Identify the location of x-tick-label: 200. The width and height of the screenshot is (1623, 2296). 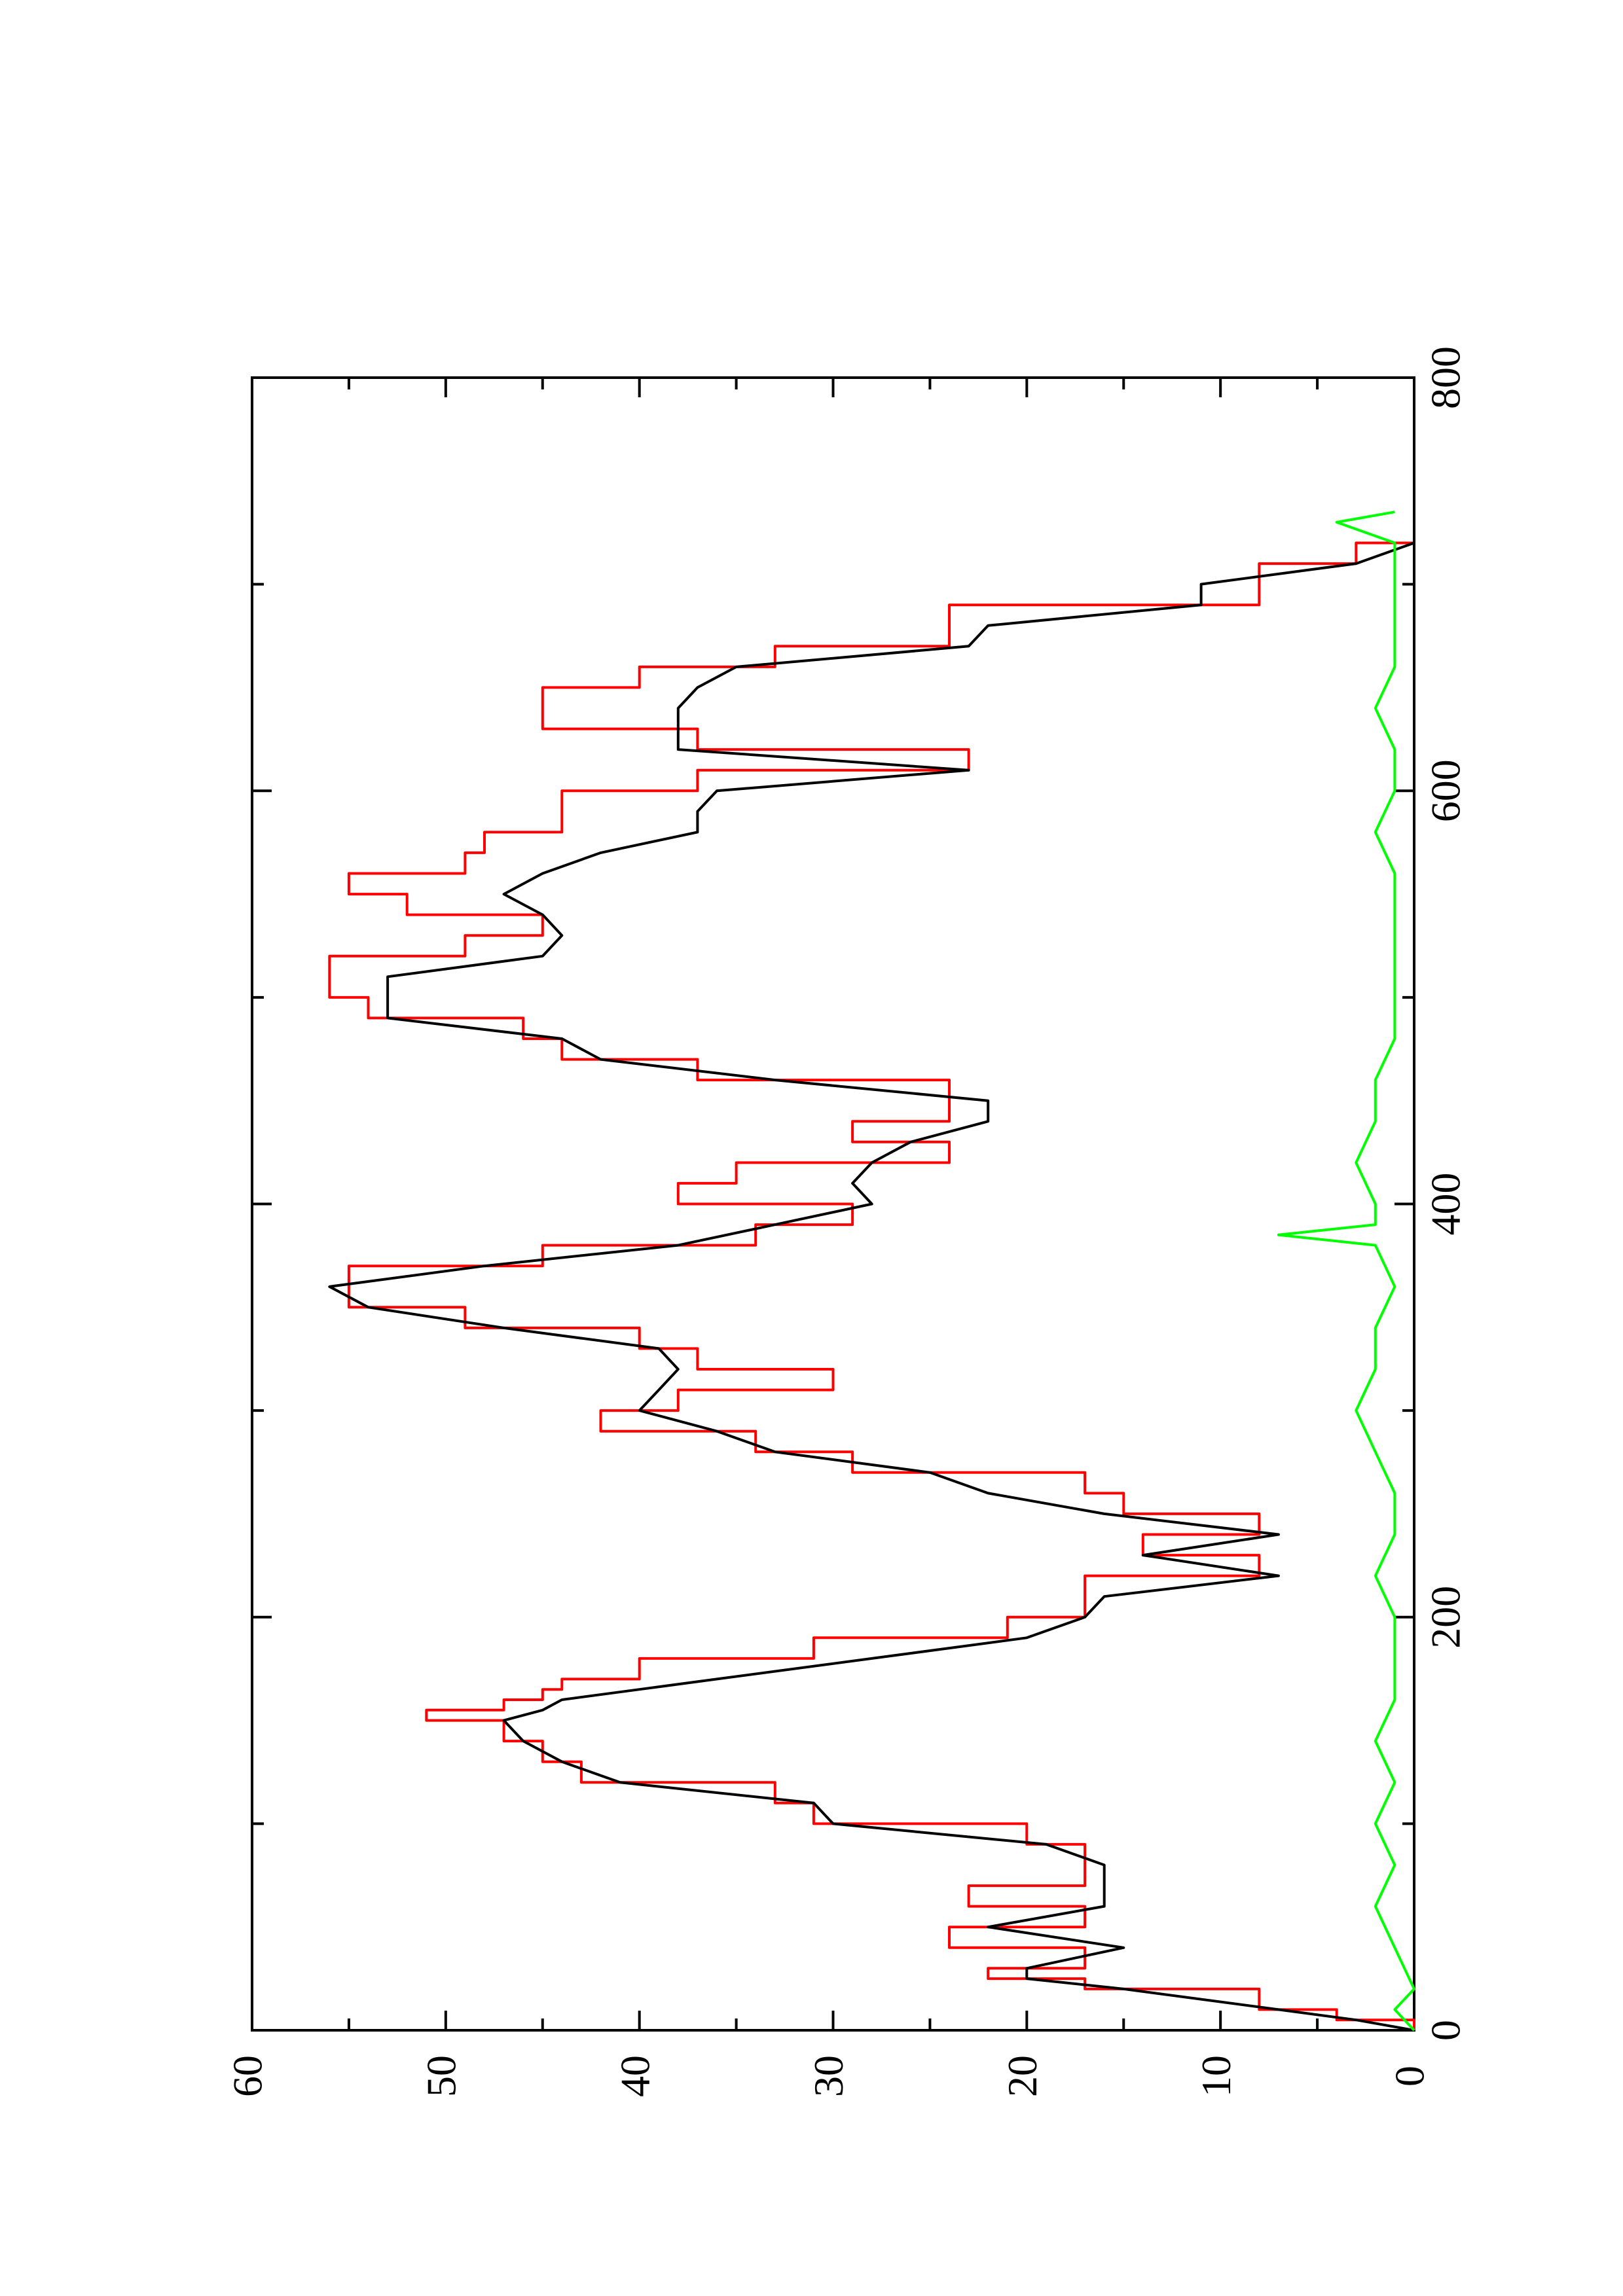
(1446, 1617).